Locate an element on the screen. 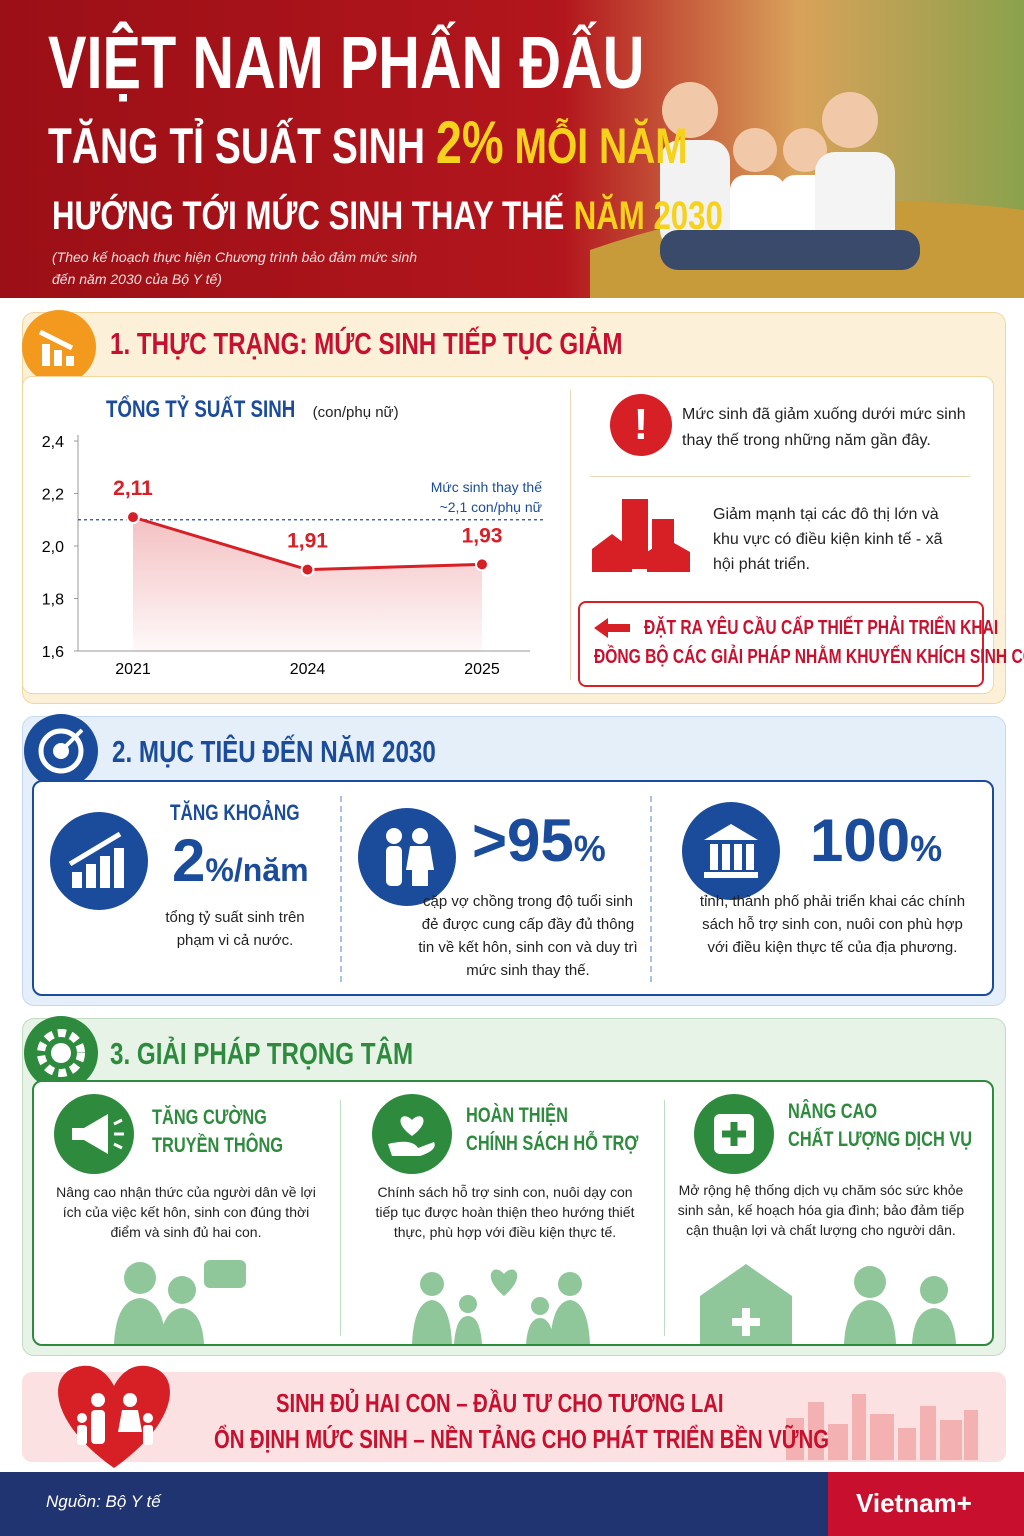 The image size is (1024, 1536). title-line: CHẤT LƯỢNG DỊCH VỤ is located at coordinates (880, 1139).